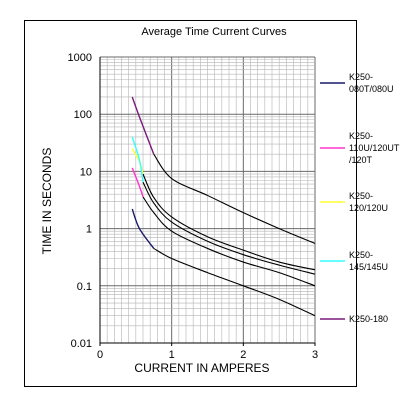  I want to click on y-tick-label: 100, so click(83, 115).